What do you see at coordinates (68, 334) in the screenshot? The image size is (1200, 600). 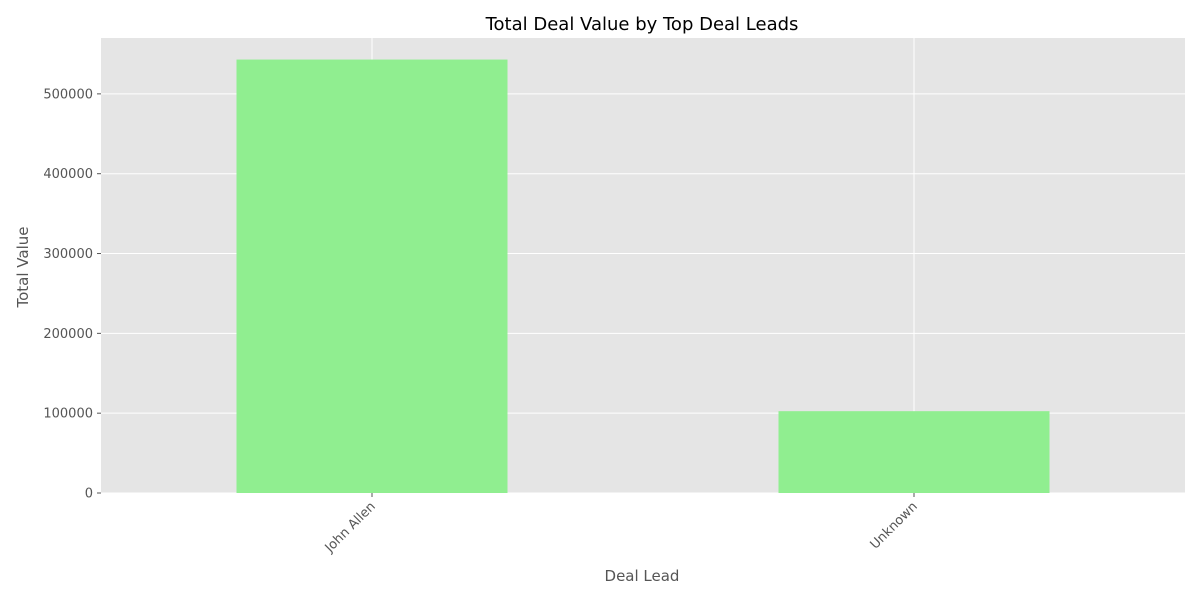 I see `y-tick-label: 200000` at bounding box center [68, 334].